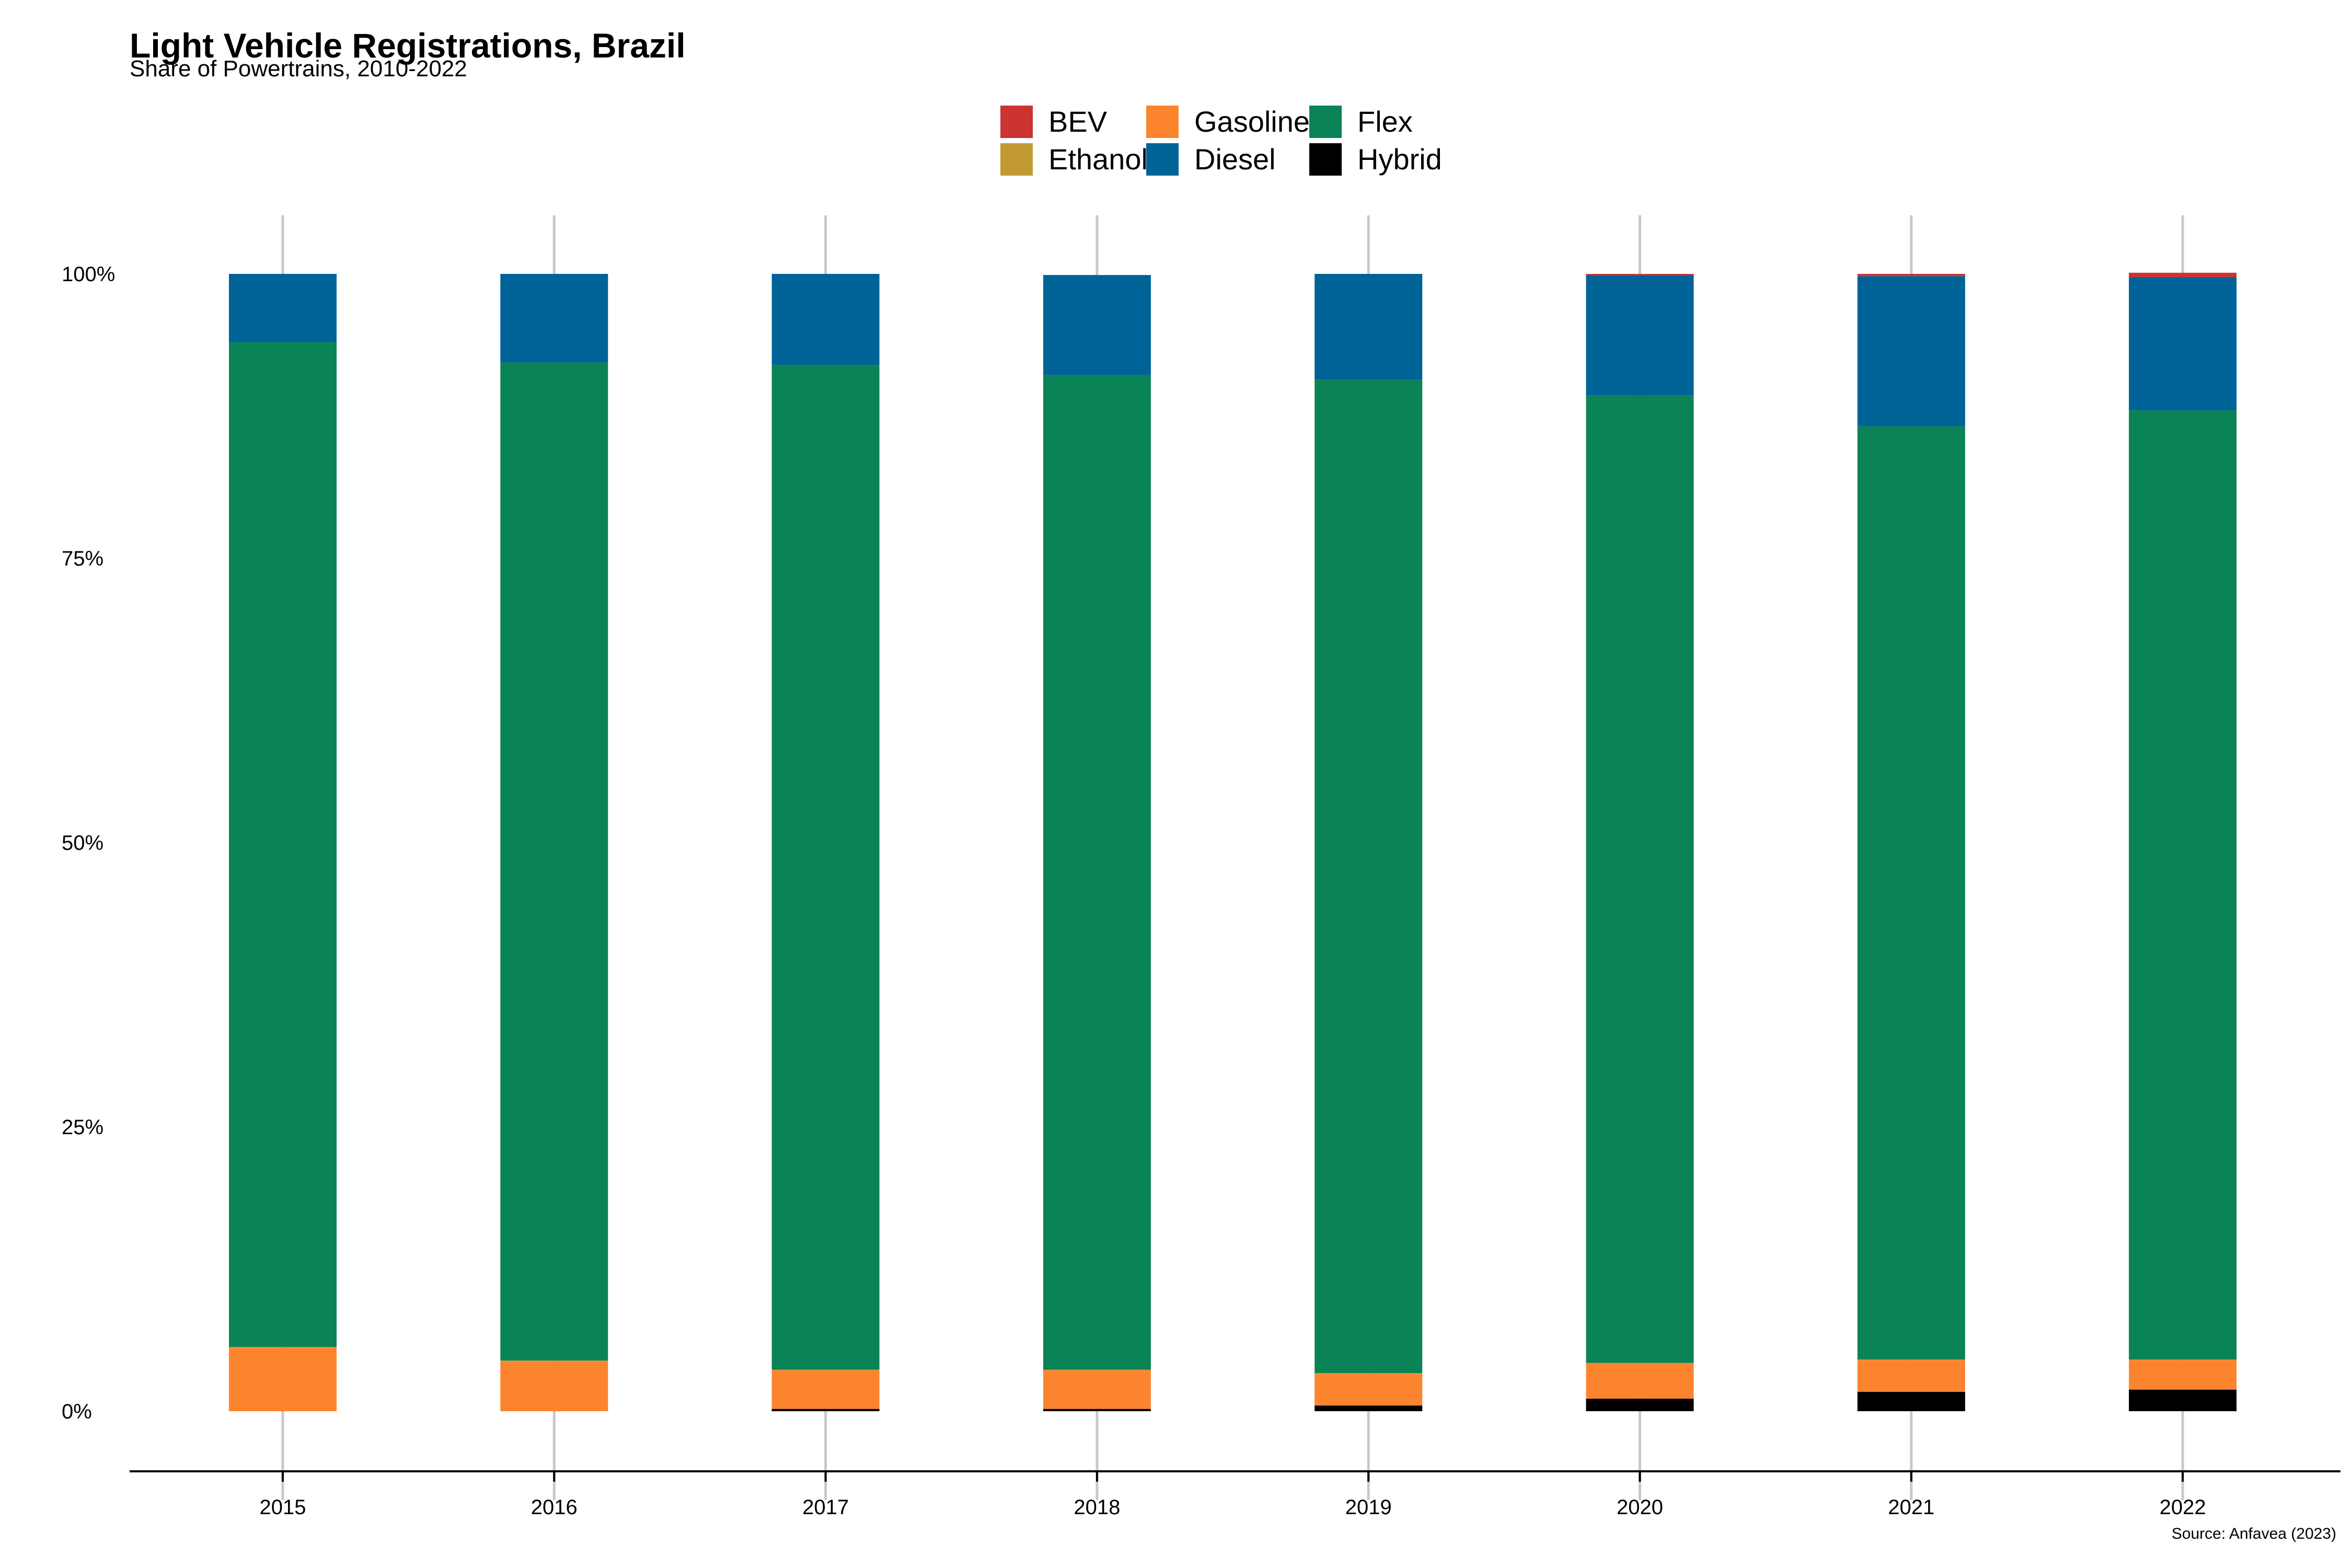  Describe the element at coordinates (1097, 1410) in the screenshot. I see `bar-hybrid-2018` at that location.